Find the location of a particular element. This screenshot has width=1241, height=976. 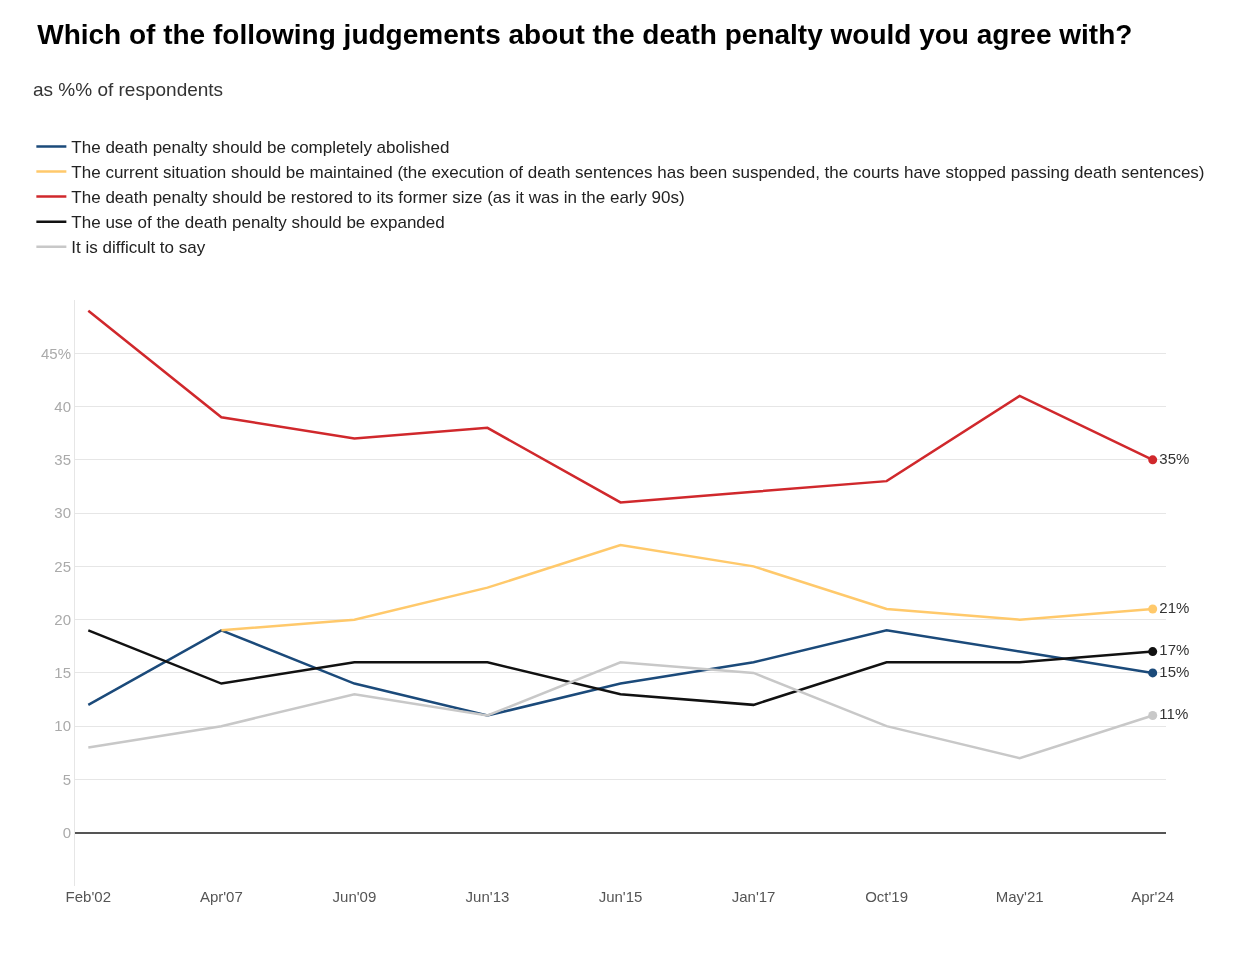

chart-title: Which of the following judgements about the death penalty would you agree with? is located at coordinates (585, 34).